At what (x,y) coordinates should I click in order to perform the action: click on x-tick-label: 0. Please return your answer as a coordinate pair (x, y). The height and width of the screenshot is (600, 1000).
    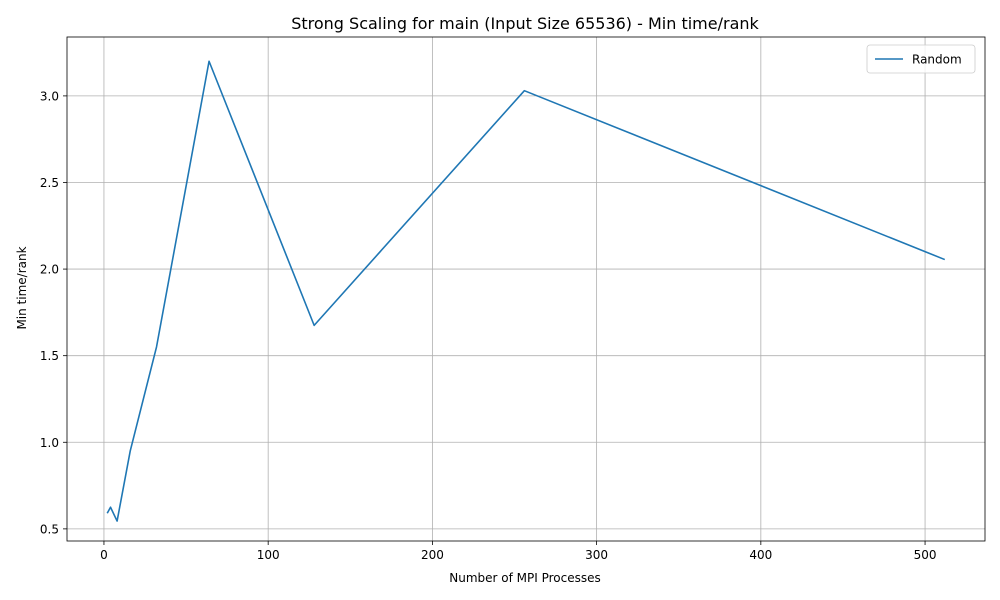
    Looking at the image, I should click on (104, 555).